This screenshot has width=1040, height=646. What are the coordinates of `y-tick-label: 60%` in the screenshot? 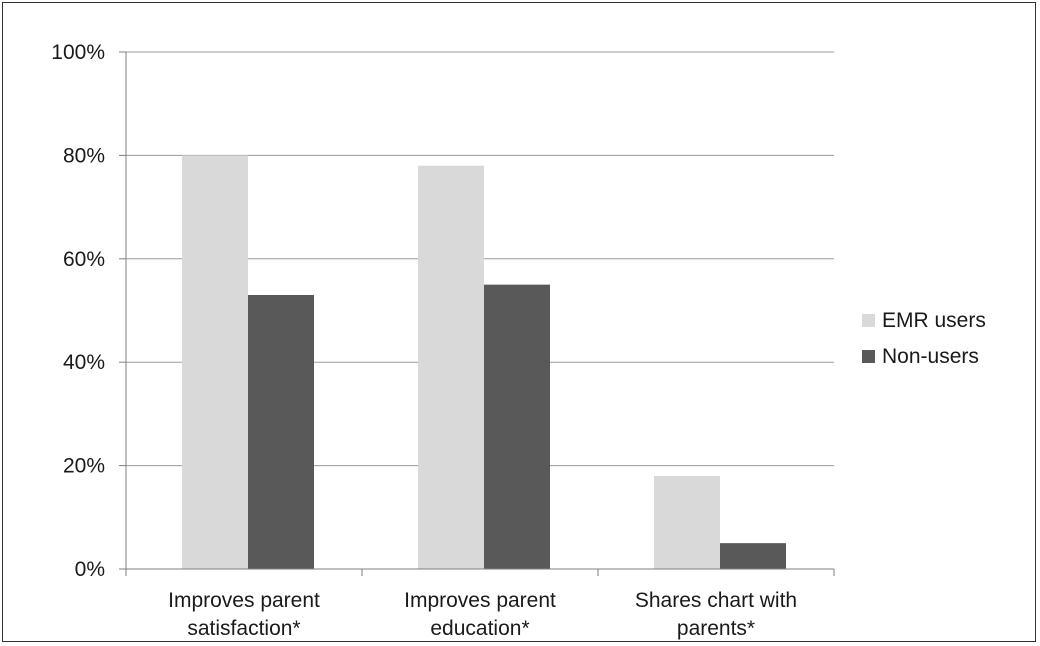 It's located at (84, 259).